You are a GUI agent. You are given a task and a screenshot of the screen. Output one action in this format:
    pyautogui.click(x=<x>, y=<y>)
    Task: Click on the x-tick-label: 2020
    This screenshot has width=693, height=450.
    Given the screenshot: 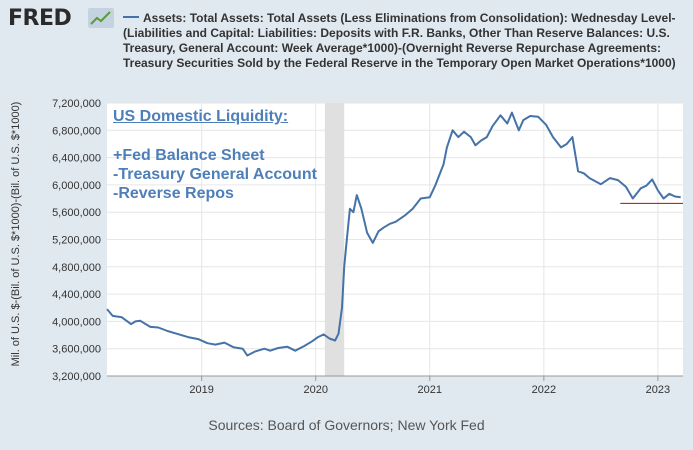 What is the action you would take?
    pyautogui.click(x=315, y=390)
    